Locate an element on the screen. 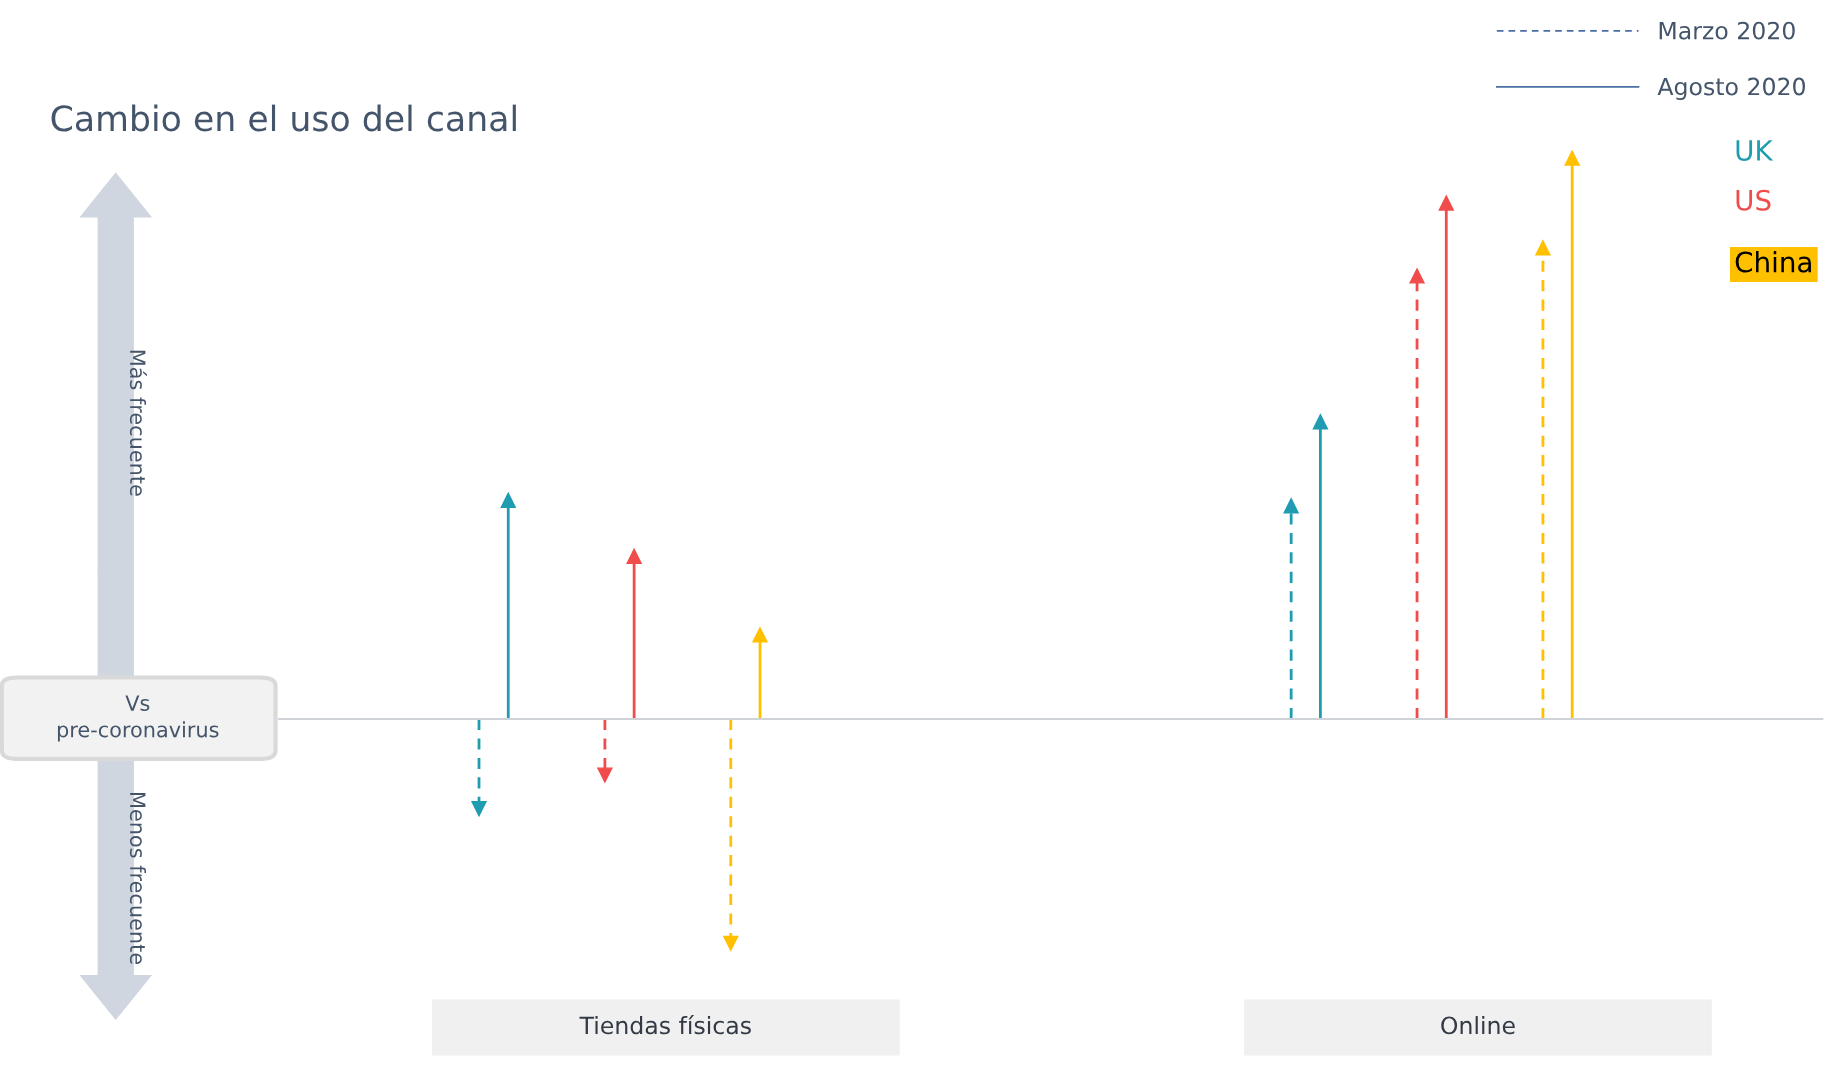  text: UK is located at coordinates (1755, 150).